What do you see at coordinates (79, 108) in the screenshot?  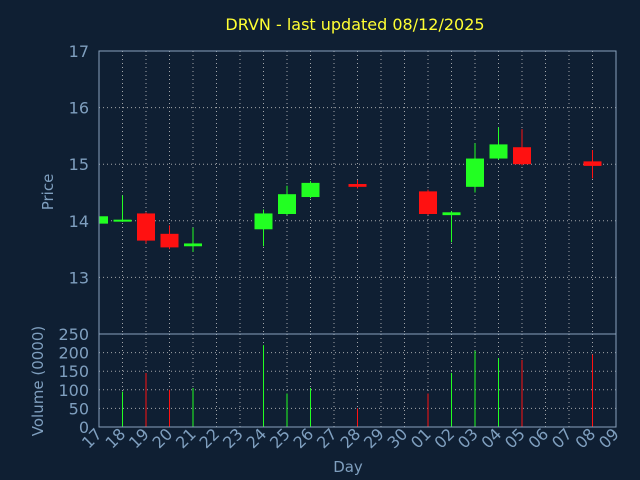 I see `price-tick-label: 16` at bounding box center [79, 108].